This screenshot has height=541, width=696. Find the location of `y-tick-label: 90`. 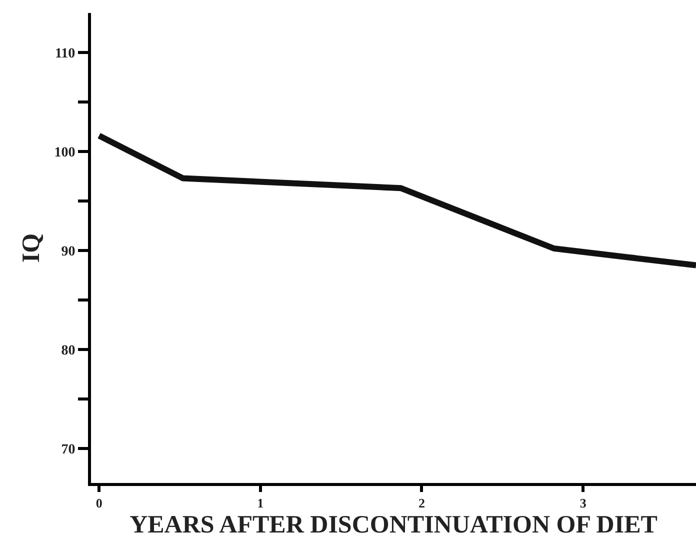

y-tick-label: 90 is located at coordinates (68, 252).